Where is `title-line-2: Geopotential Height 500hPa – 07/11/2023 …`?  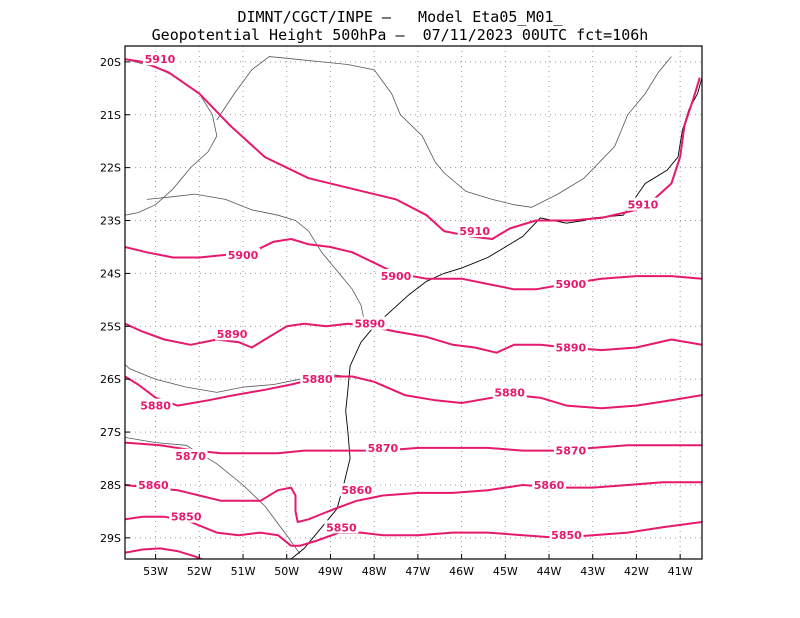 title-line-2: Geopotential Height 500hPa – 07/11/2023 … is located at coordinates (400, 35).